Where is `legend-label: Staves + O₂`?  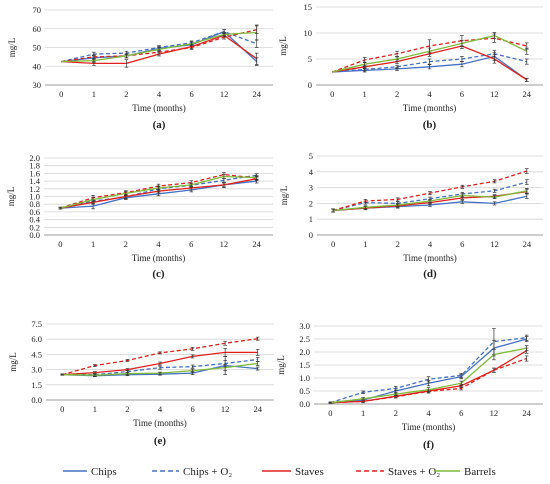 legend-label: Staves + O₂ is located at coordinates (414, 472).